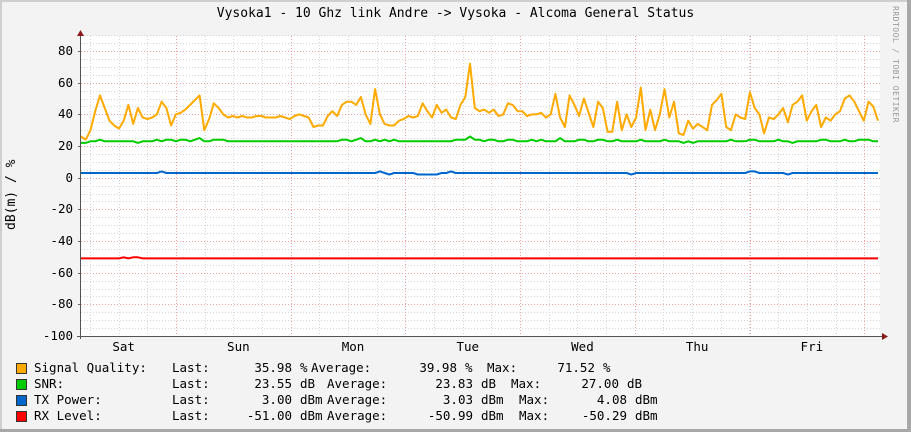 The image size is (911, 432). Describe the element at coordinates (457, 399) in the screenshot. I see `legend-average-value: 3.03` at that location.